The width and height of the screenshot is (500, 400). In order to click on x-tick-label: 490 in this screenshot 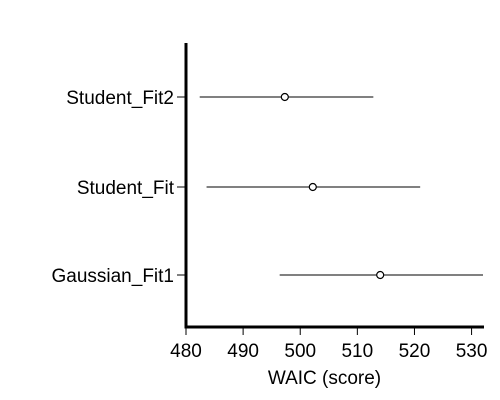, I will do `click(243, 351)`.